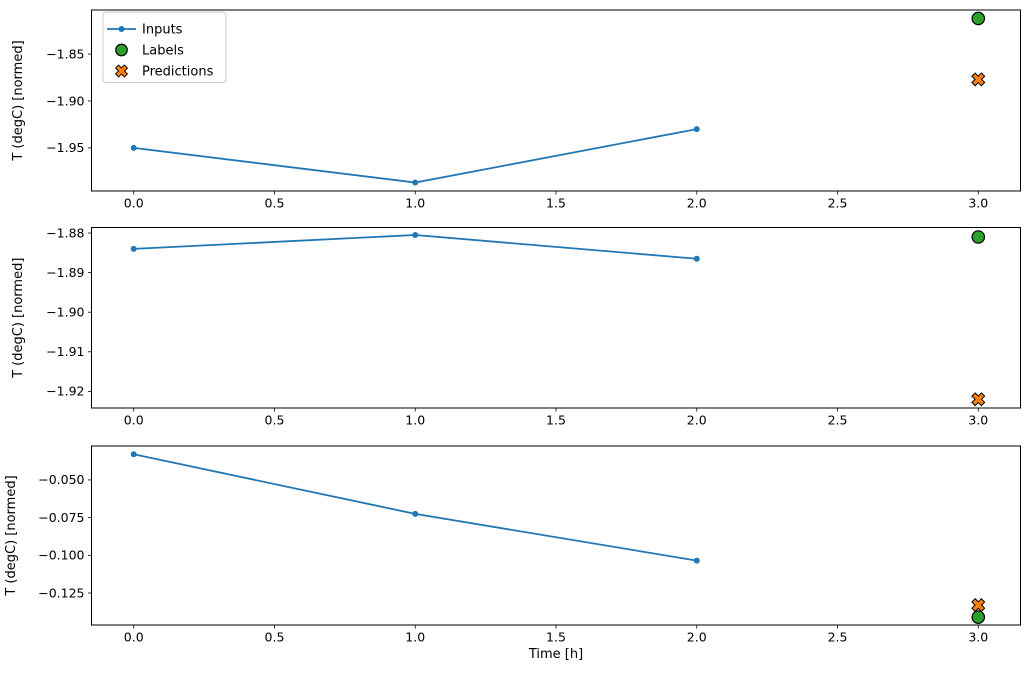 The height and width of the screenshot is (679, 1030). What do you see at coordinates (65, 232) in the screenshot?
I see `y-tick-label: −1.88` at bounding box center [65, 232].